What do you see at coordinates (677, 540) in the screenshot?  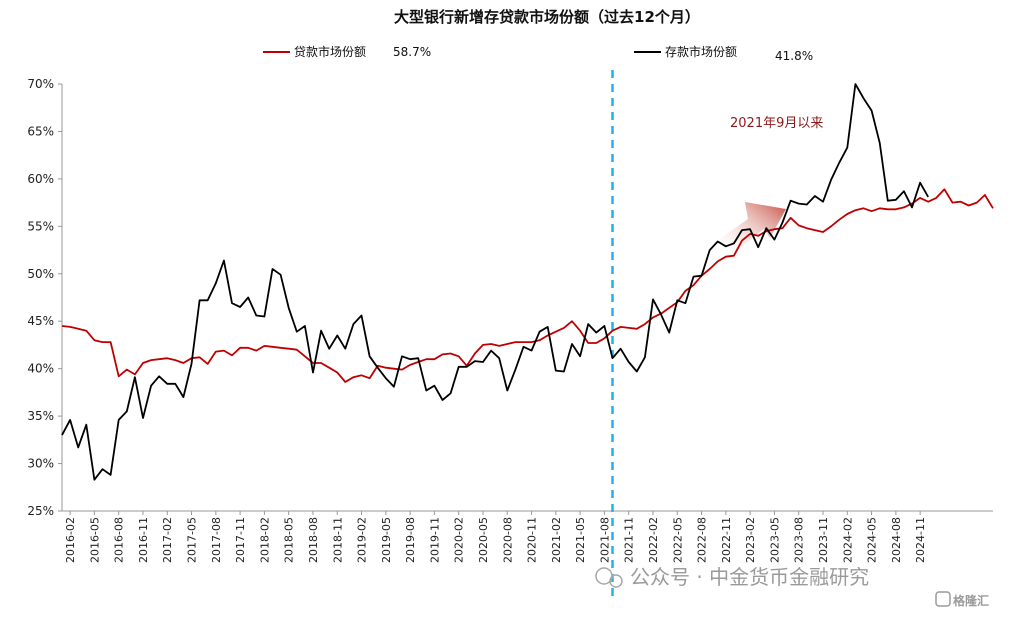 I see `x-tick-label: 2022-05` at bounding box center [677, 540].